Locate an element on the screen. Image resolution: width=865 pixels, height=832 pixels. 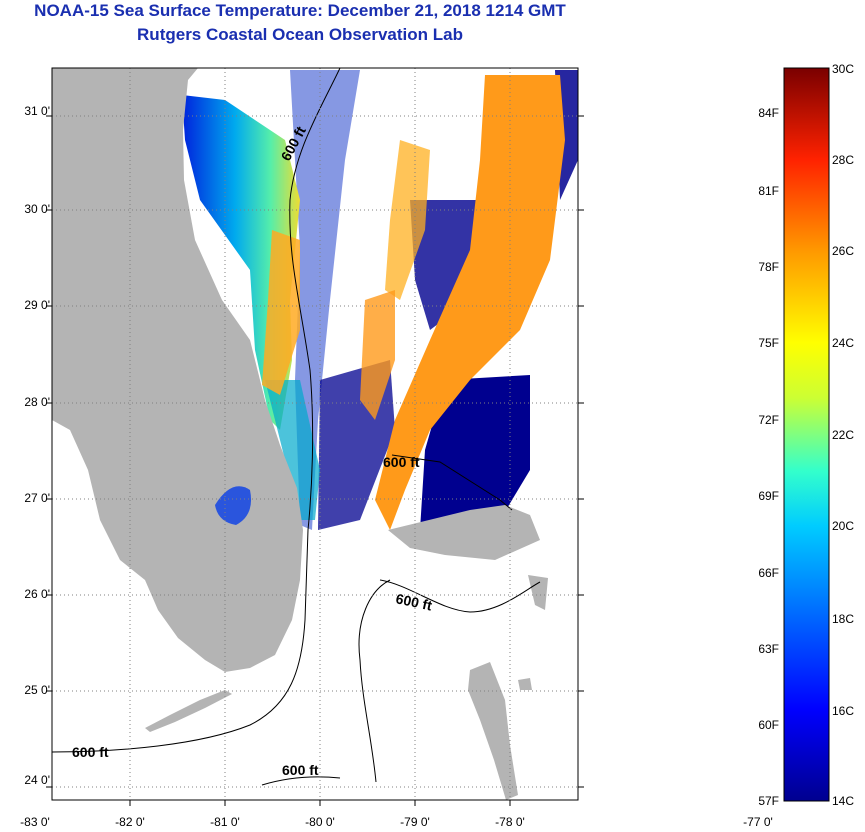
coastal-sst-band is located at coordinates (292, 450).